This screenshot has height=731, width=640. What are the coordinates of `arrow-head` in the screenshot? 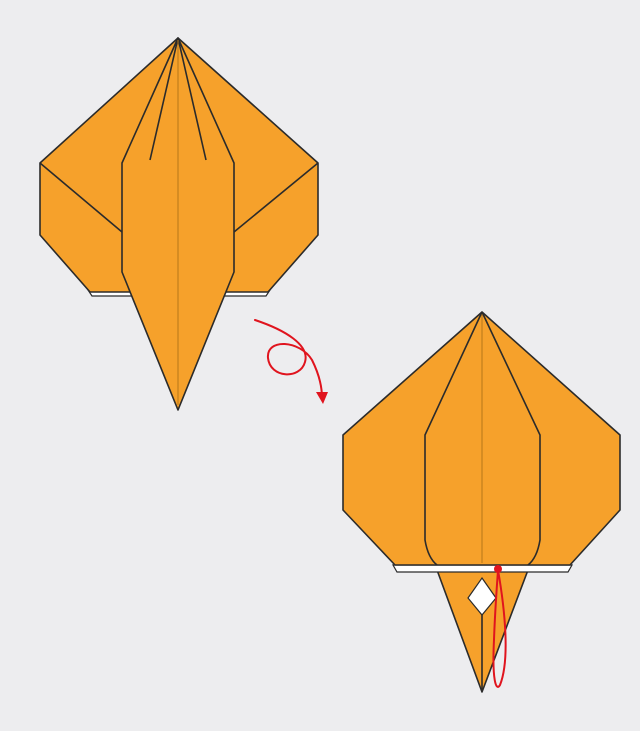 It's located at (322, 398).